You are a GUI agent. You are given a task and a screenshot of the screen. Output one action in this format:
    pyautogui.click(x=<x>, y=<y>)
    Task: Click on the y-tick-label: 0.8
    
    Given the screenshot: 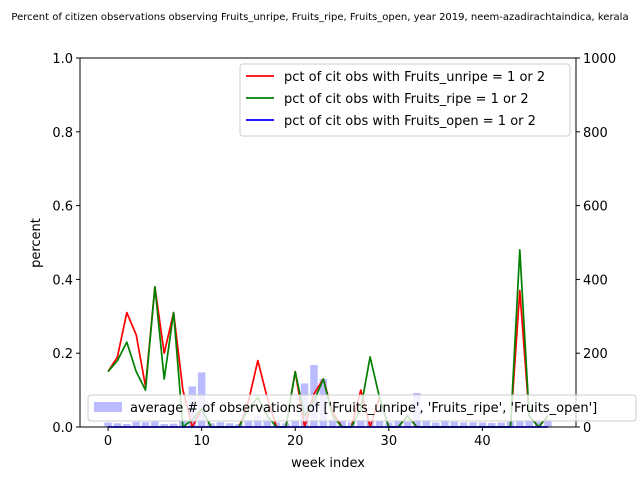 What is the action you would take?
    pyautogui.click(x=62, y=133)
    